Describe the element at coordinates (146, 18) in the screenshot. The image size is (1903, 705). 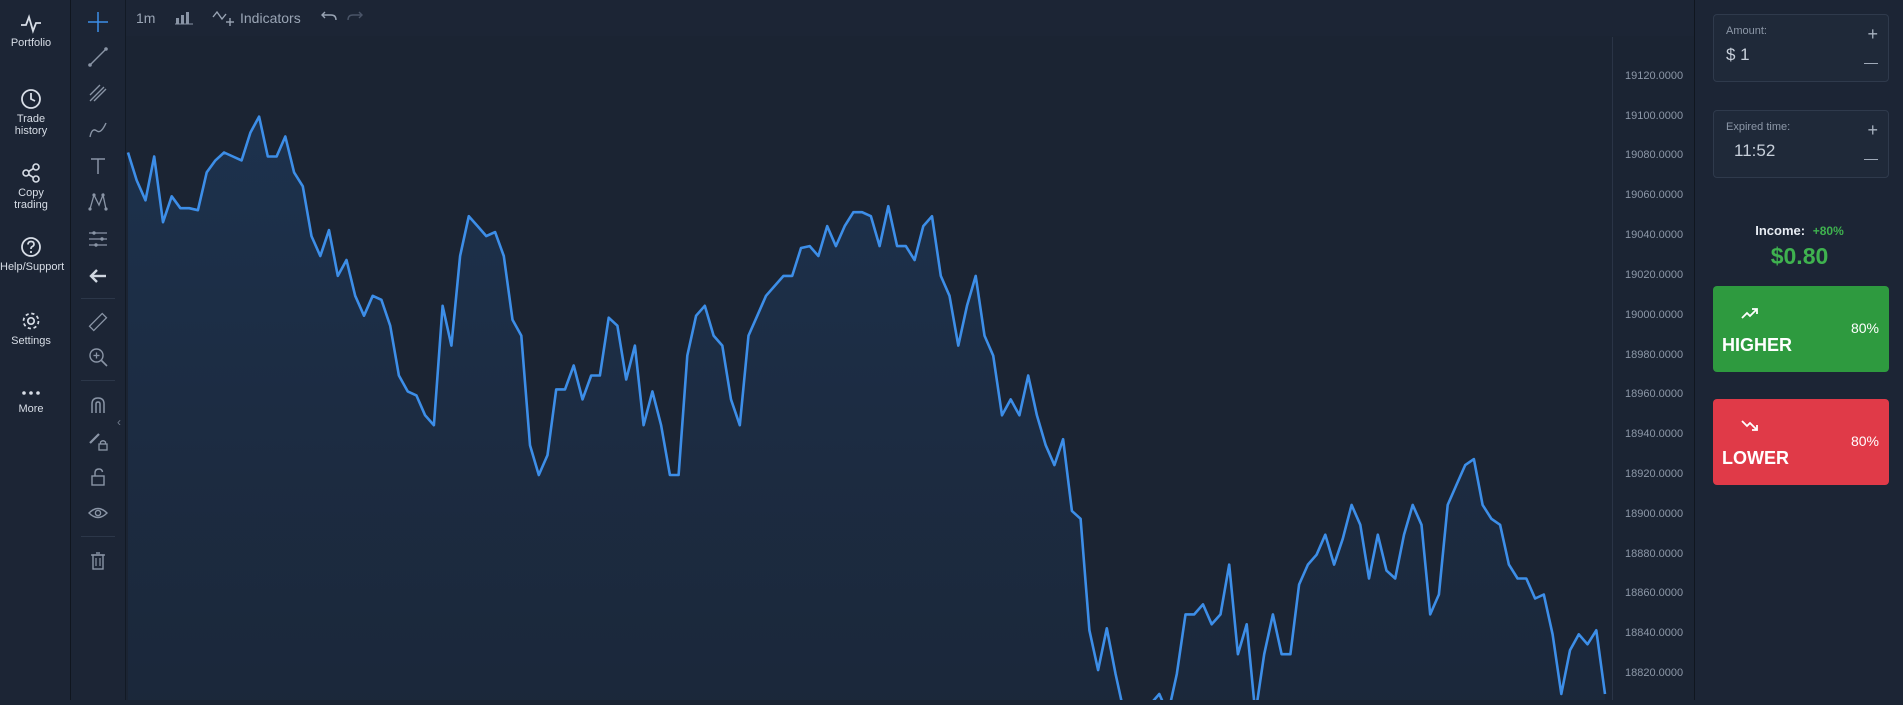
I see `timeframe-button: 1m` at that location.